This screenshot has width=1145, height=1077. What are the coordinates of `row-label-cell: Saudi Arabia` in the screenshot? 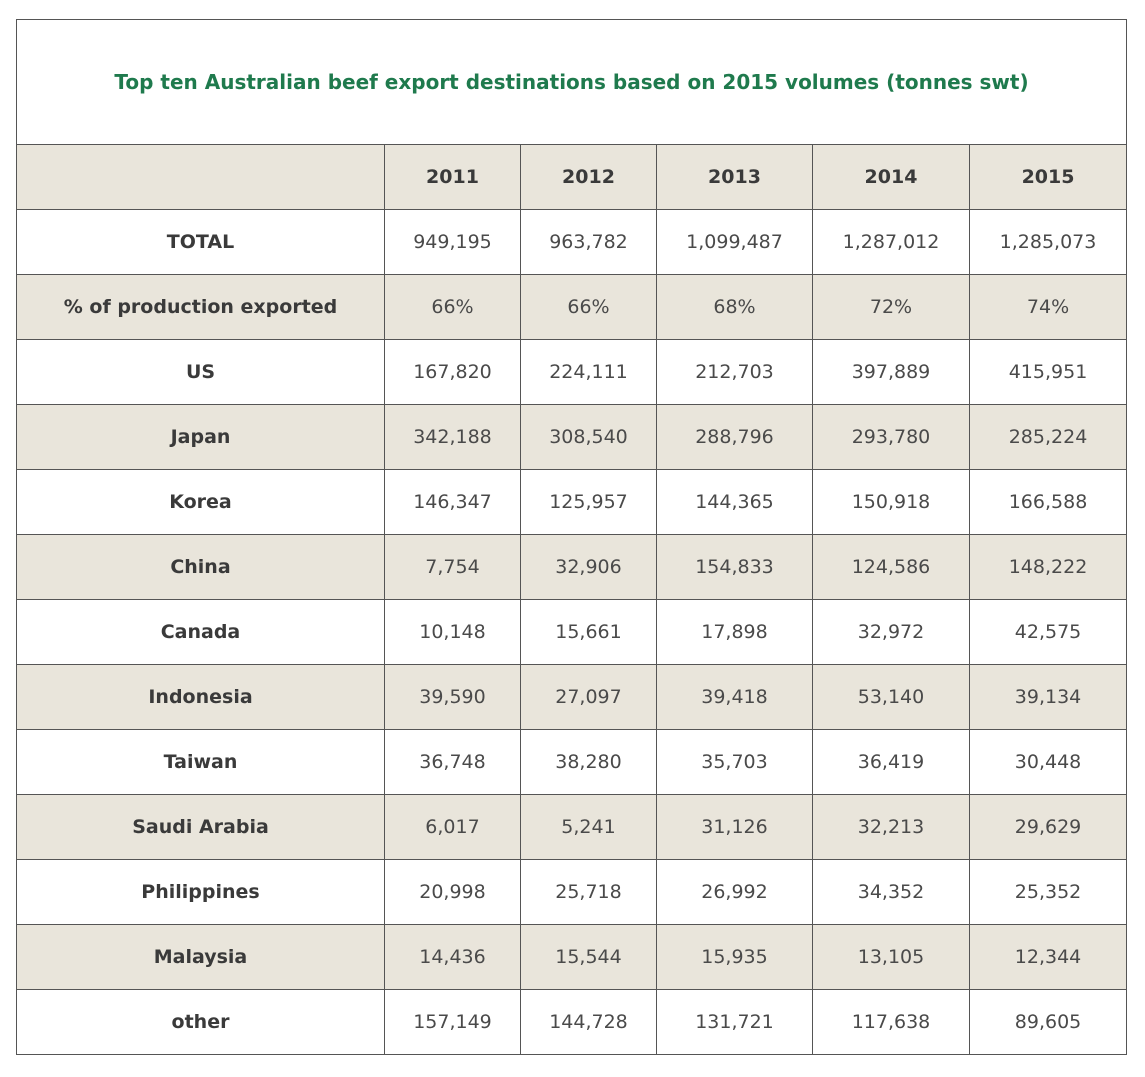 It's located at (200, 827).